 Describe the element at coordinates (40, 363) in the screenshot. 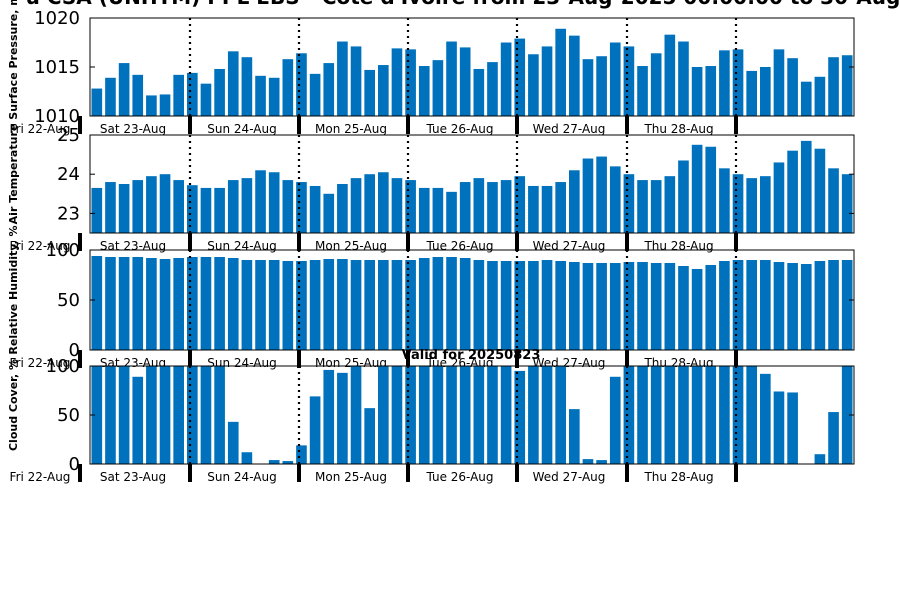

I see `x-tick-label: Fri 22-Aug` at that location.